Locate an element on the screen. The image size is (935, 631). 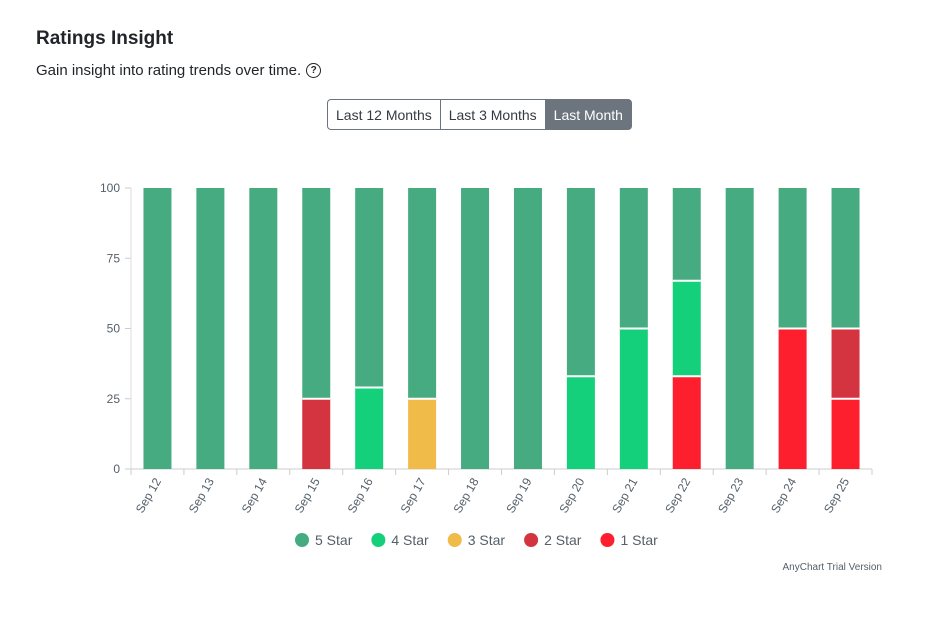
x-tick-label: Sep 14 is located at coordinates (254, 495).